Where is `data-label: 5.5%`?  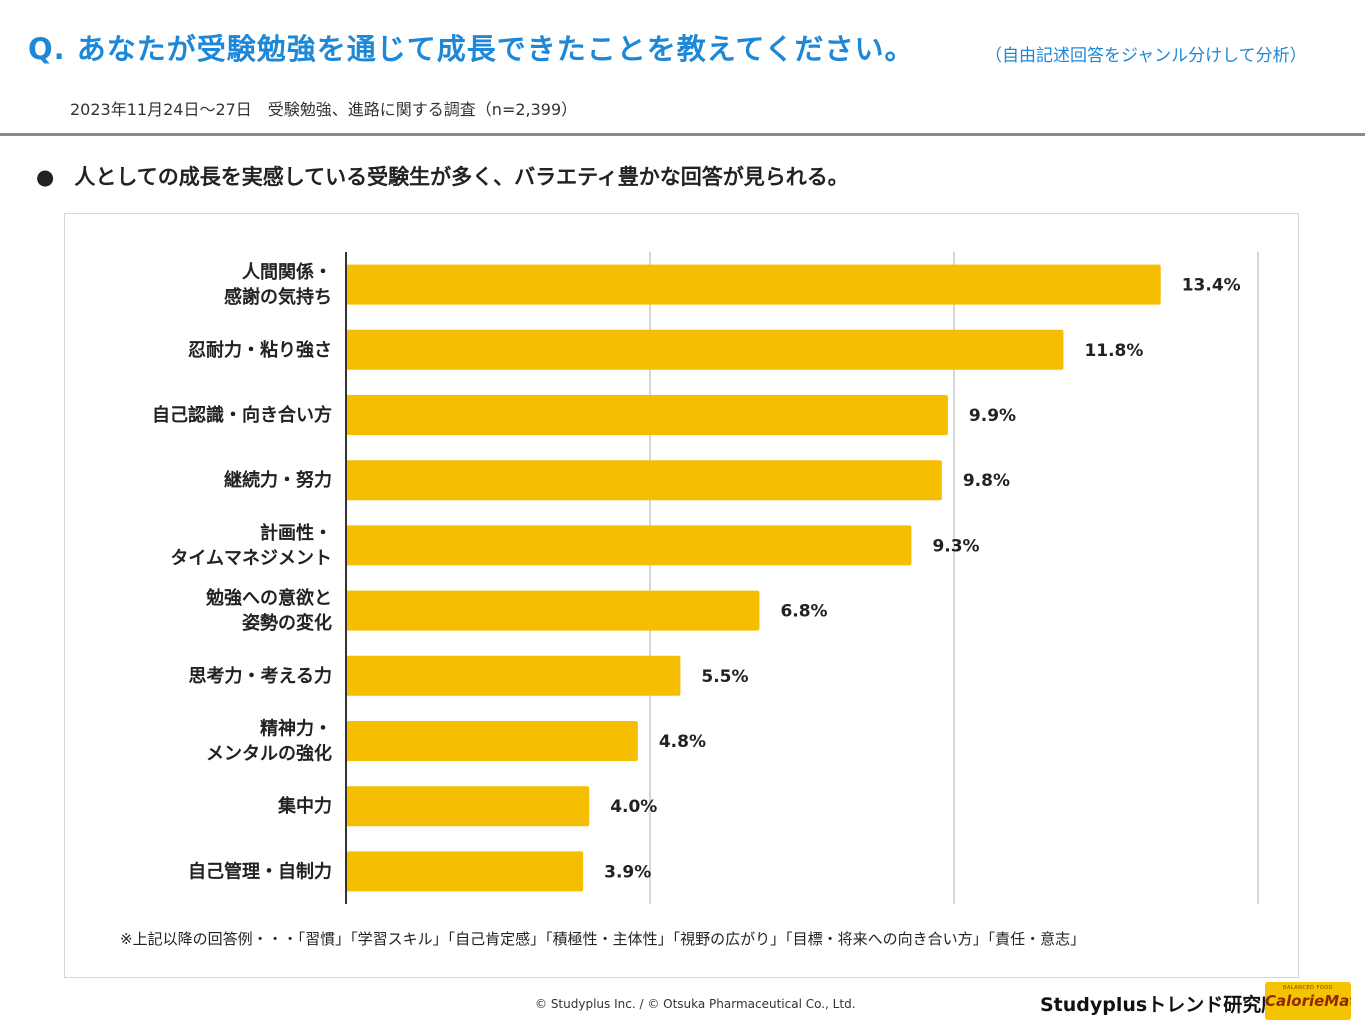
data-label: 5.5% is located at coordinates (724, 677).